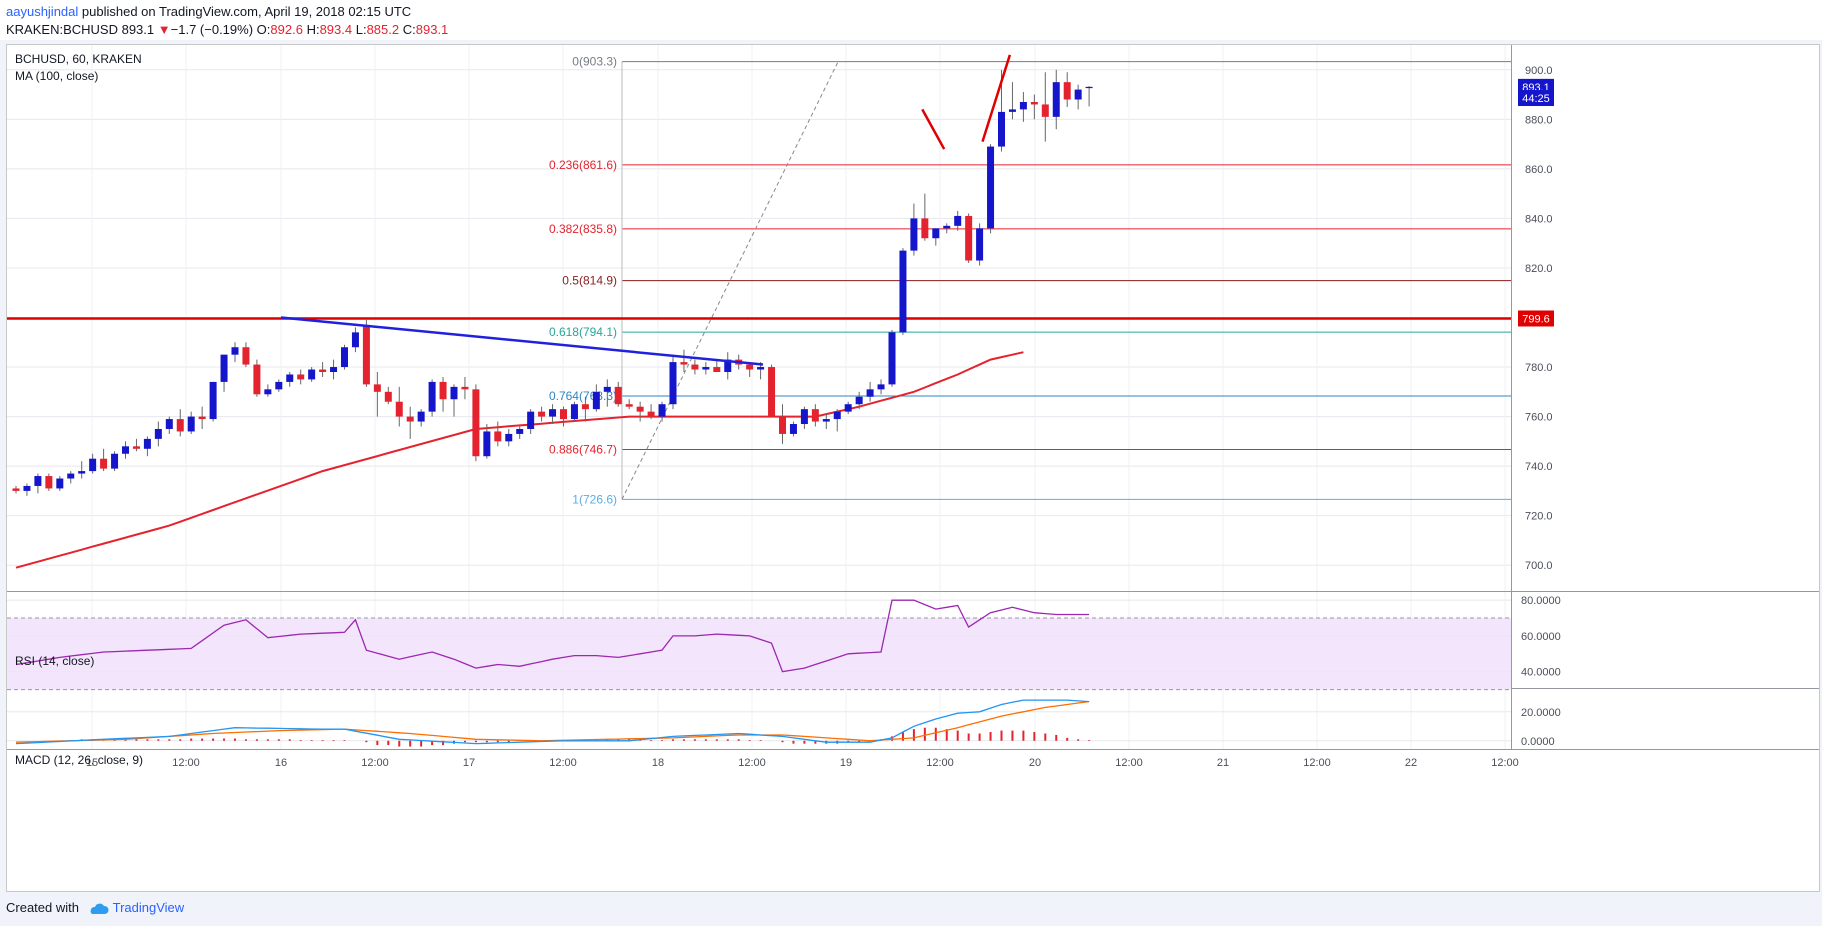  What do you see at coordinates (1505, 763) in the screenshot?
I see `time-tick-label: 12:00` at bounding box center [1505, 763].